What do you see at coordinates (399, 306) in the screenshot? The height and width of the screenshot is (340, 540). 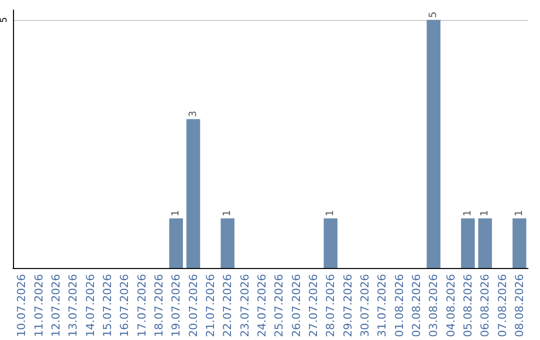 I see `x-tick-label: 01.08.2026` at bounding box center [399, 306].